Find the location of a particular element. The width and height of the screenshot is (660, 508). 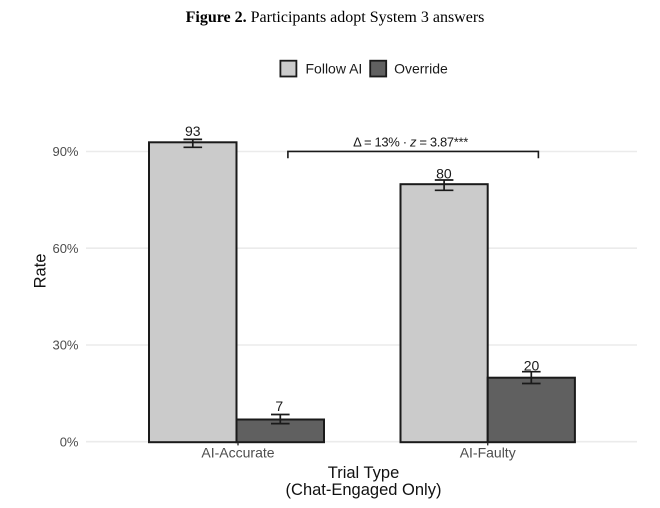

svg-text: Δ = 13% · z = 3.87*** is located at coordinates (410, 141).